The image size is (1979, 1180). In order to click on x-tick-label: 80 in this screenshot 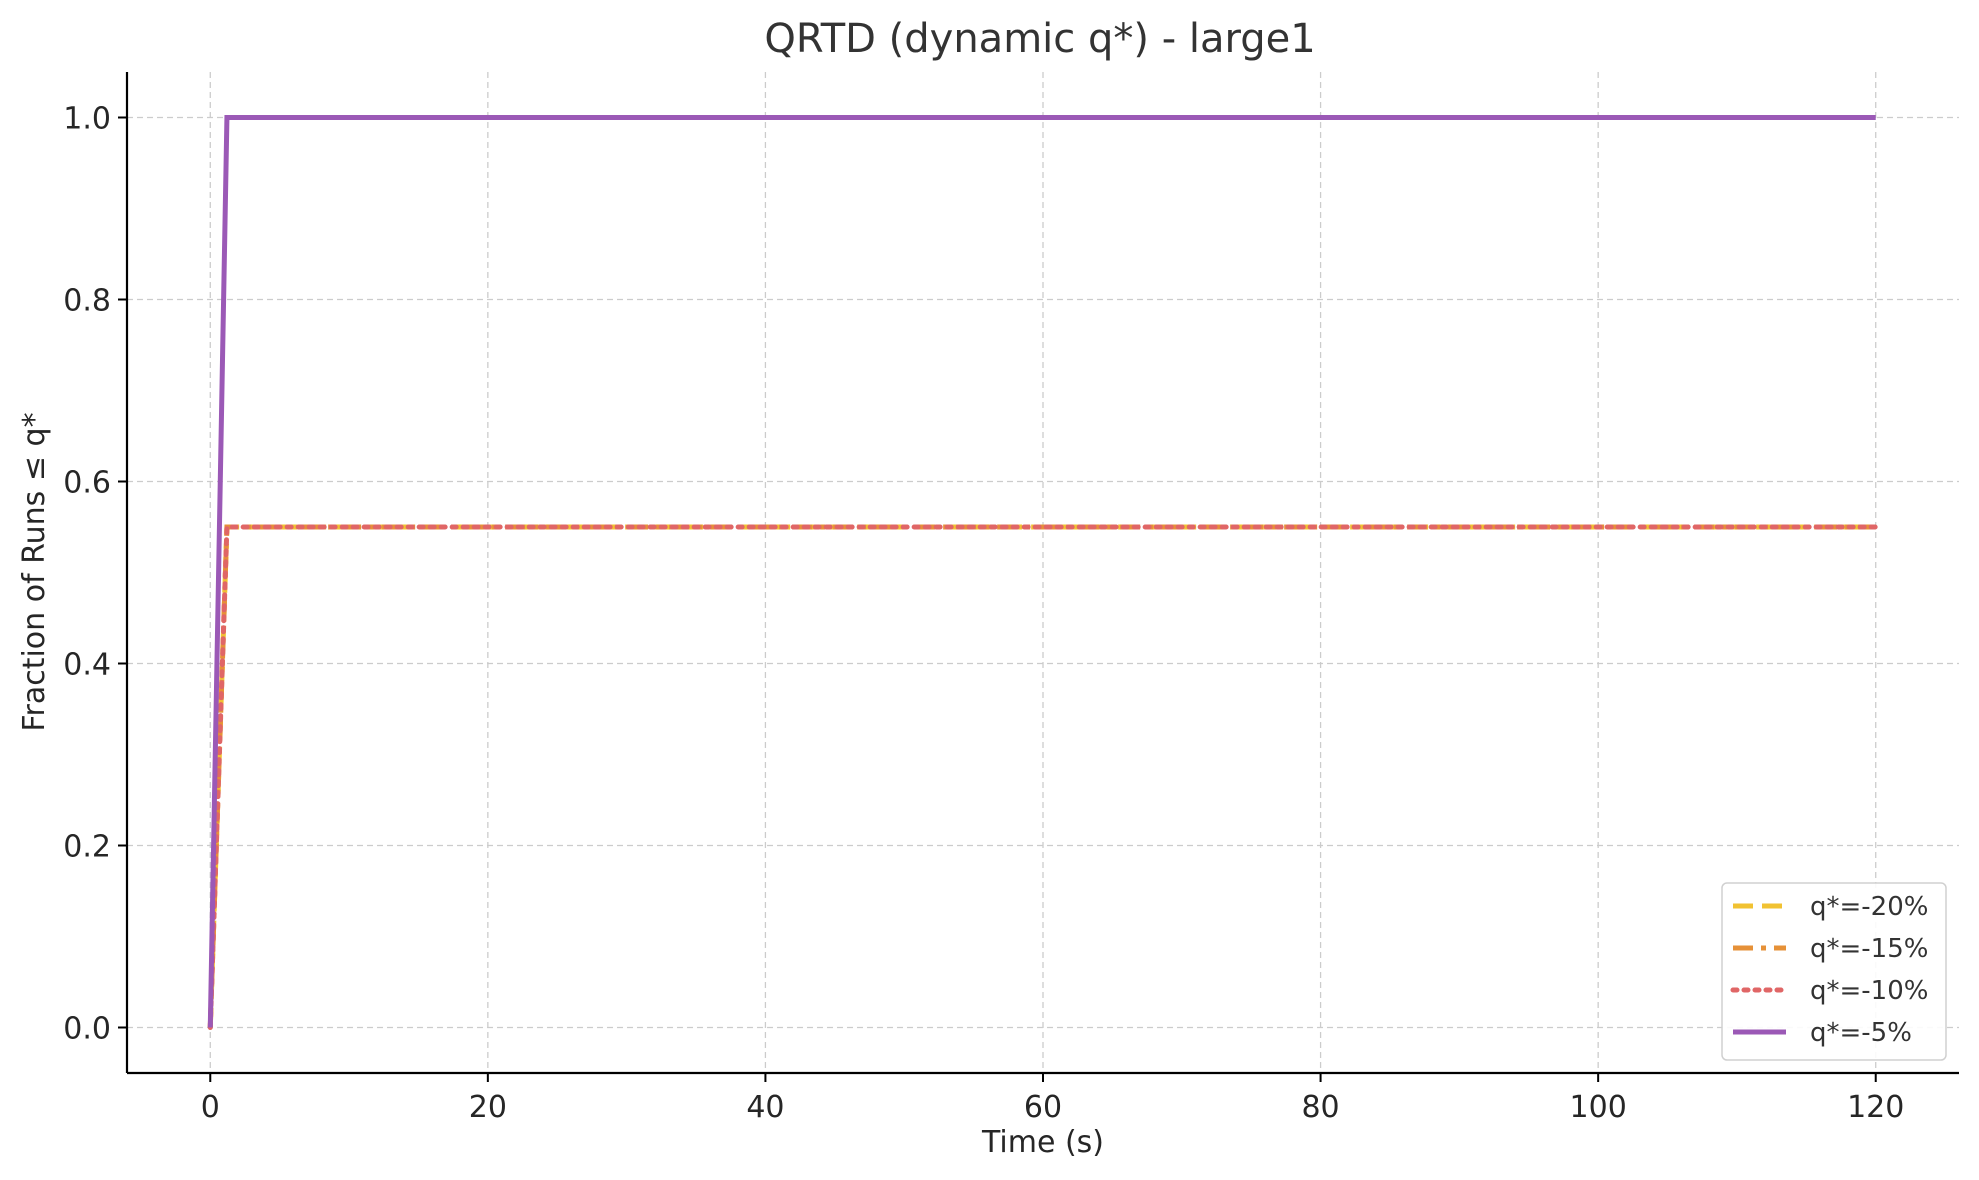, I will do `click(1320, 1107)`.